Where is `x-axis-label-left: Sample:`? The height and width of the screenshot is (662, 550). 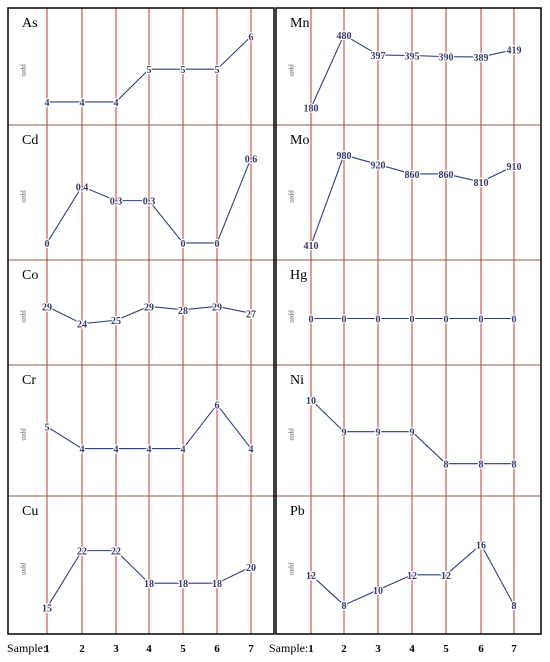 x-axis-label-left: Sample: is located at coordinates (26, 648).